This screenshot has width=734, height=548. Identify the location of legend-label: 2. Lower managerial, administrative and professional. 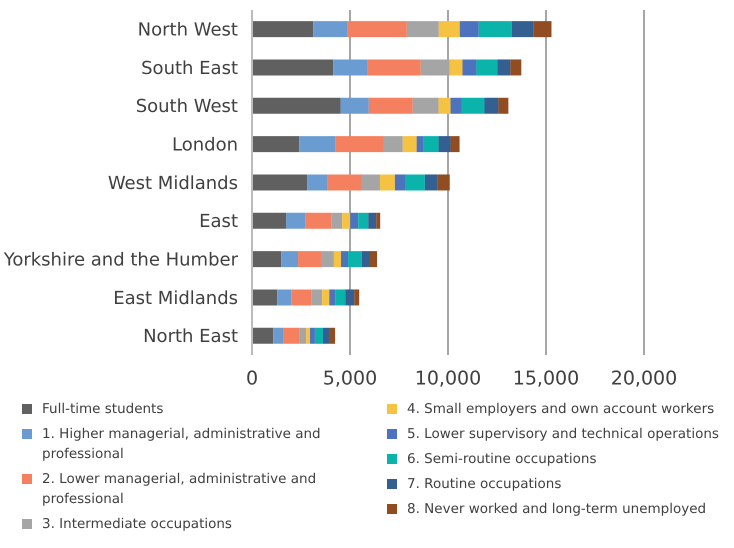
(180, 489).